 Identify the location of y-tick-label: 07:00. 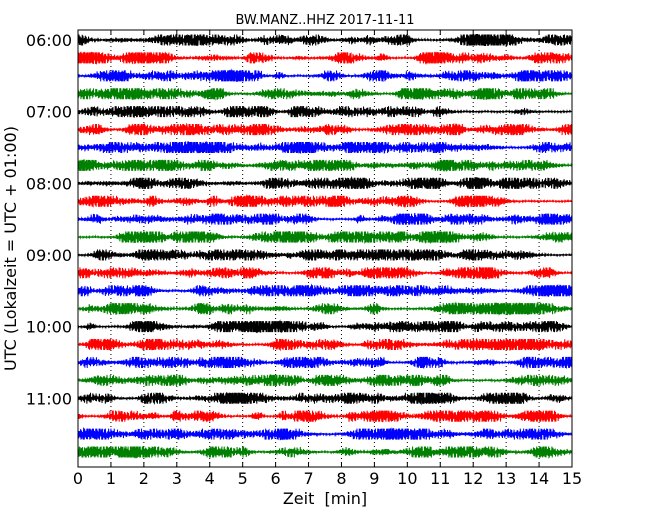
(49, 112).